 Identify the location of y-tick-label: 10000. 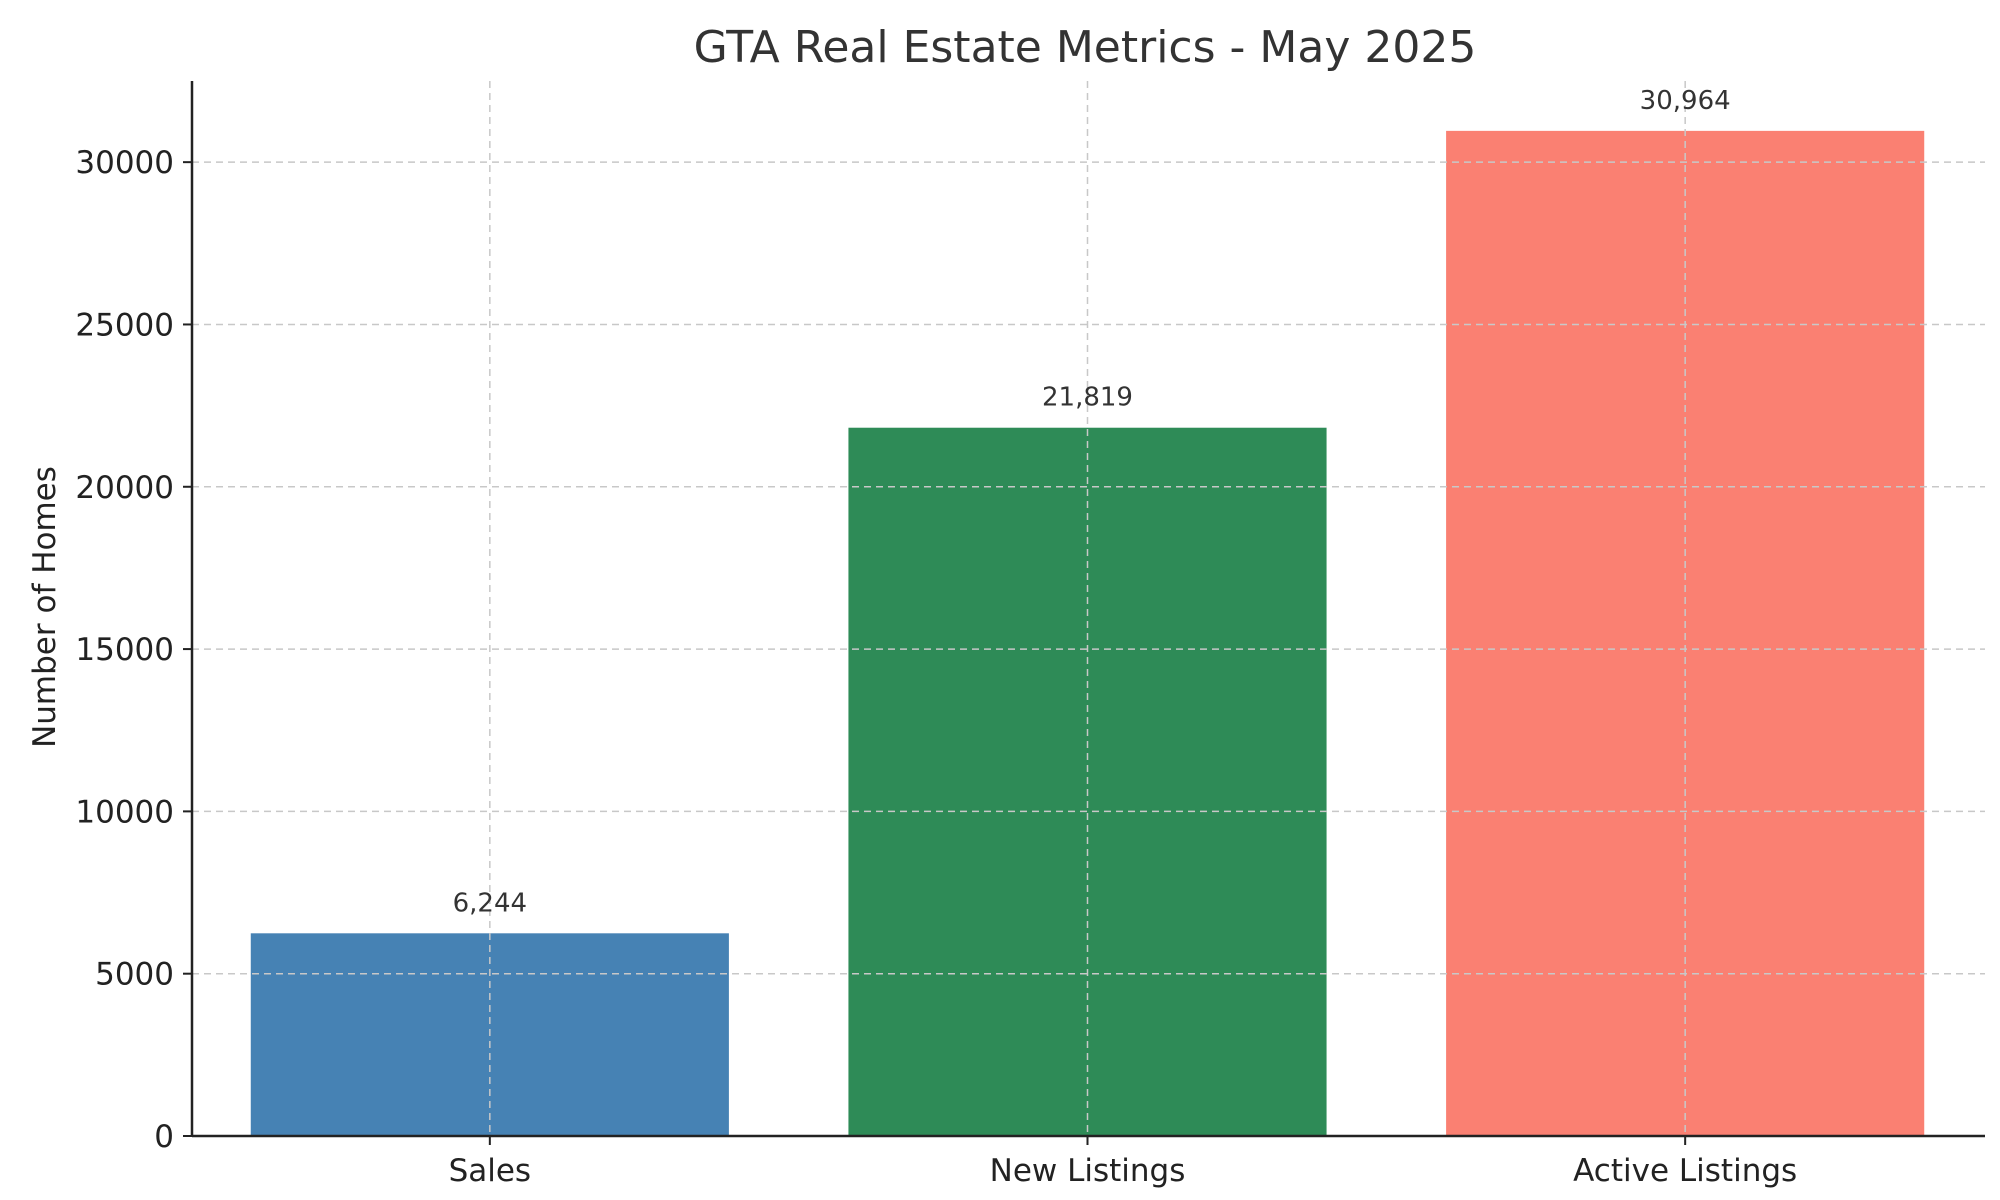
(124, 812).